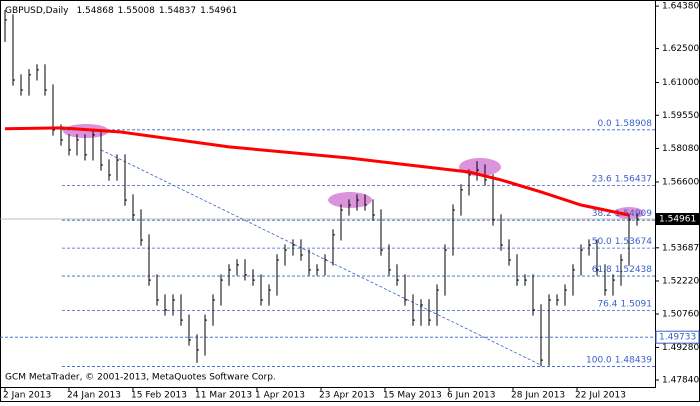  I want to click on fibo-label: 100.0 1.48439, so click(619, 360).